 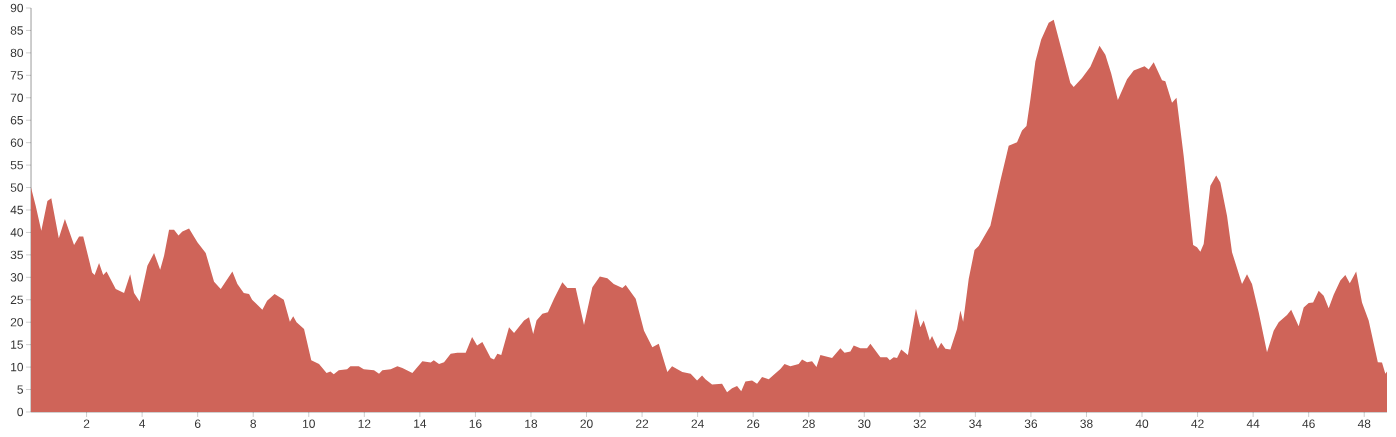 What do you see at coordinates (20, 412) in the screenshot?
I see `y-tick-label: 0` at bounding box center [20, 412].